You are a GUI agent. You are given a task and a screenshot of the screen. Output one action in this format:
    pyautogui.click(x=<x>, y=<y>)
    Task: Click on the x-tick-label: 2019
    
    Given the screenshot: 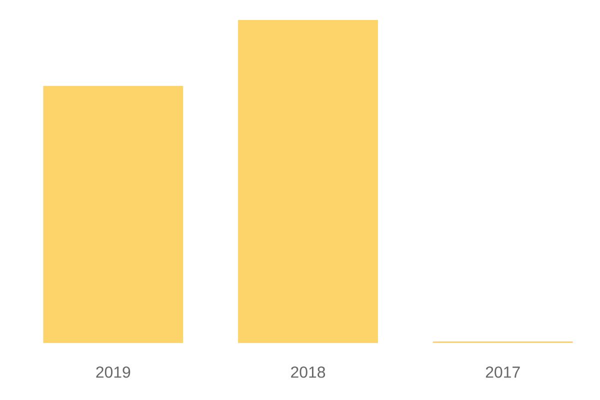 What is the action you would take?
    pyautogui.click(x=113, y=372)
    